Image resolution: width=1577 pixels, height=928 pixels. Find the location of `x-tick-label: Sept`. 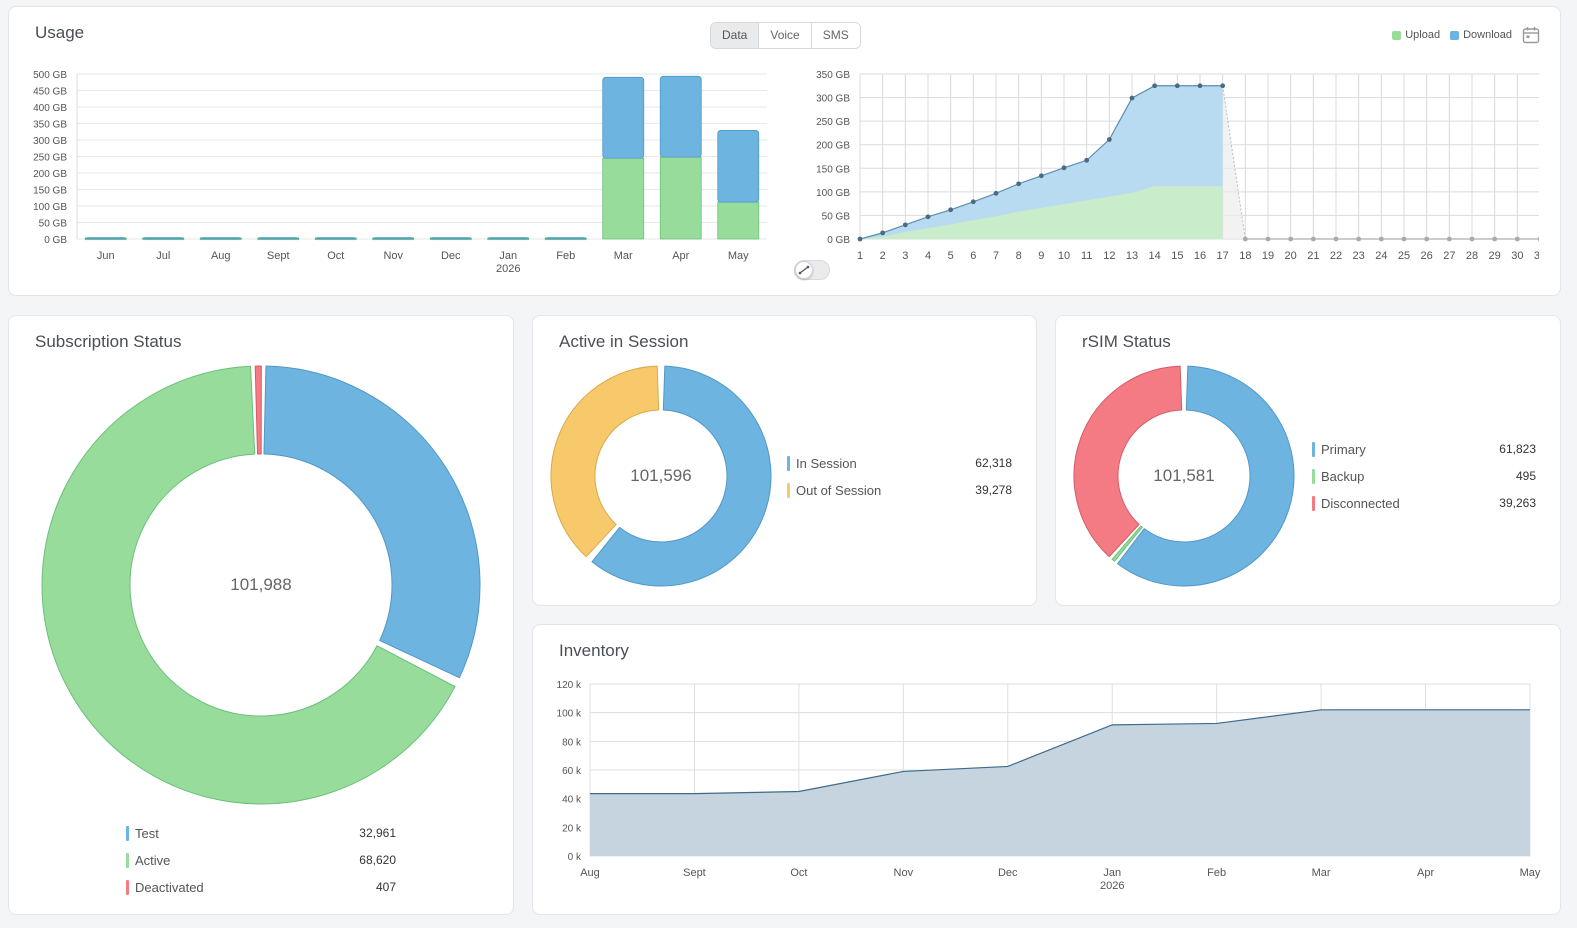

x-tick-label: Sept is located at coordinates (278, 256).